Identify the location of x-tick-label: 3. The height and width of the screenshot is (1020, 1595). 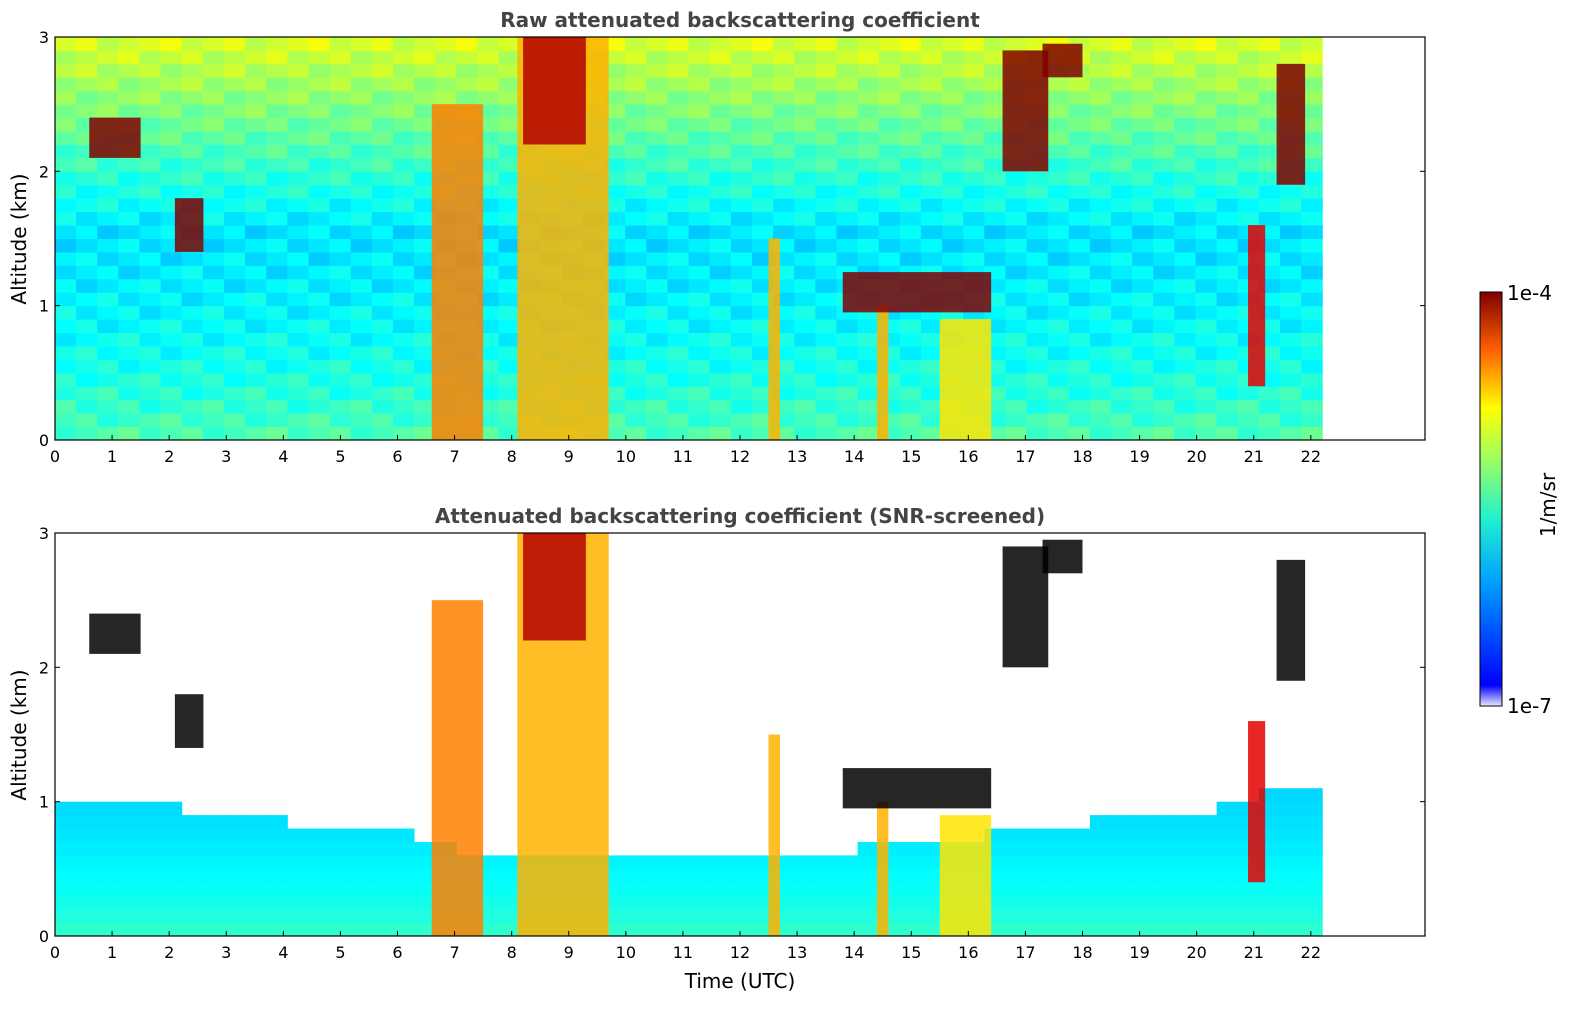
(226, 456).